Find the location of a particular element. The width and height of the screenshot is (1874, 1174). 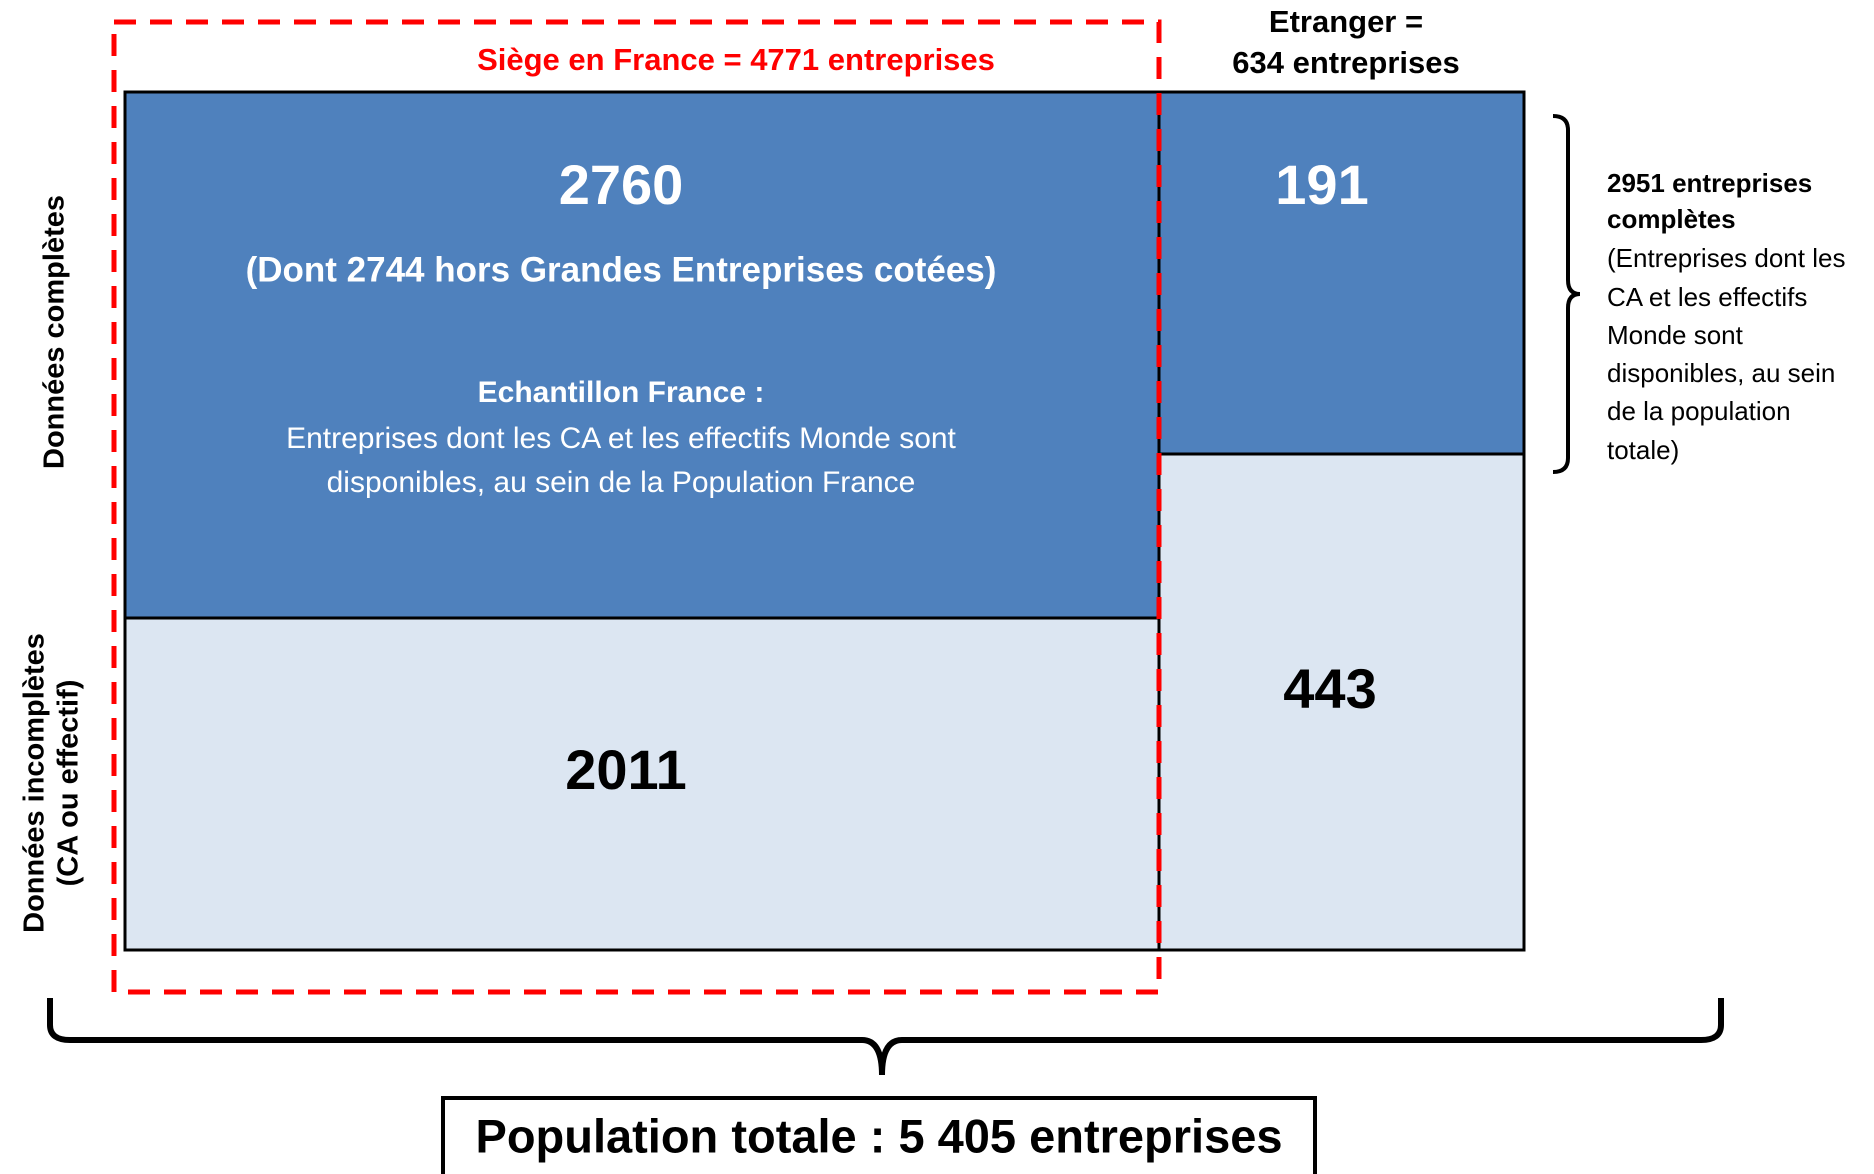

right-brace is located at coordinates (1566, 294).